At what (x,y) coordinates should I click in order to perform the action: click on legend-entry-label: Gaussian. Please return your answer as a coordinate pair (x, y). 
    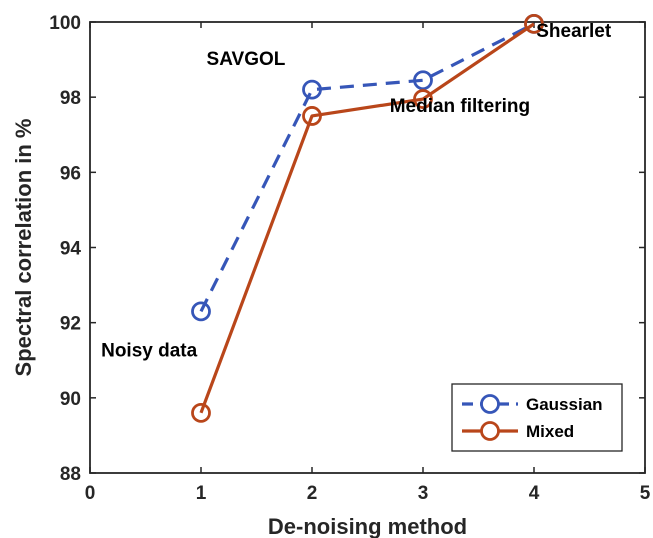
    Looking at the image, I should click on (564, 404).